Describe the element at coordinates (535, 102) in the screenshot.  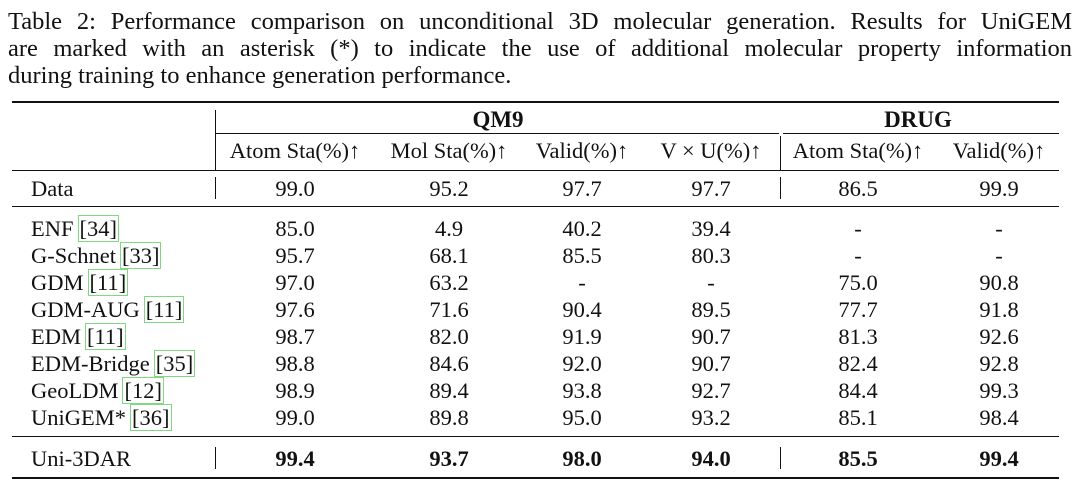
I see `table-top-rule` at that location.